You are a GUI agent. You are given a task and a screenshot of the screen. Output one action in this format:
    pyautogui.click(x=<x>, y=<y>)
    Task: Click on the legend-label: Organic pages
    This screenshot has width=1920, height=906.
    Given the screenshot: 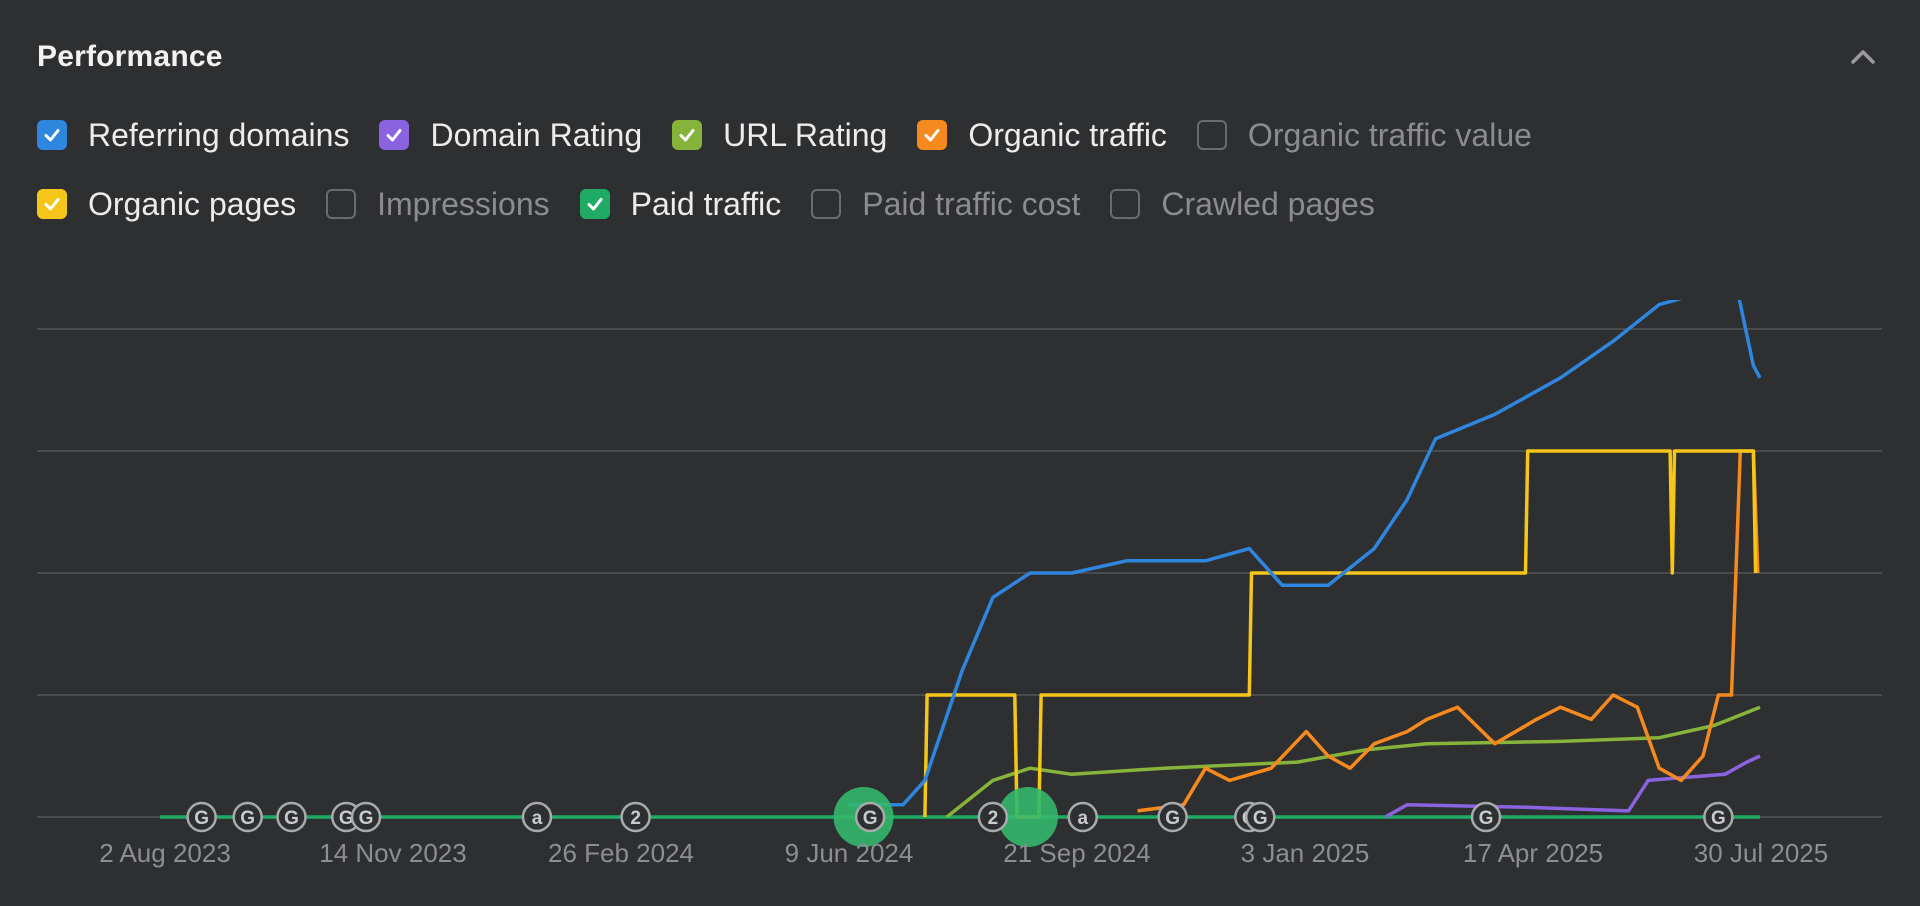 What is the action you would take?
    pyautogui.click(x=192, y=203)
    